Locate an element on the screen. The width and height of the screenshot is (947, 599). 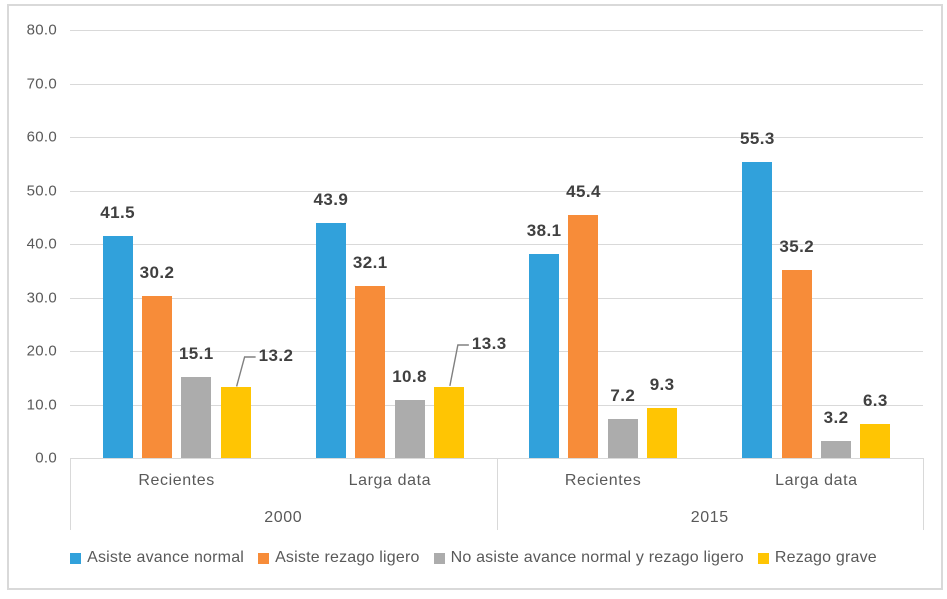
data-label: 3.2 is located at coordinates (836, 417).